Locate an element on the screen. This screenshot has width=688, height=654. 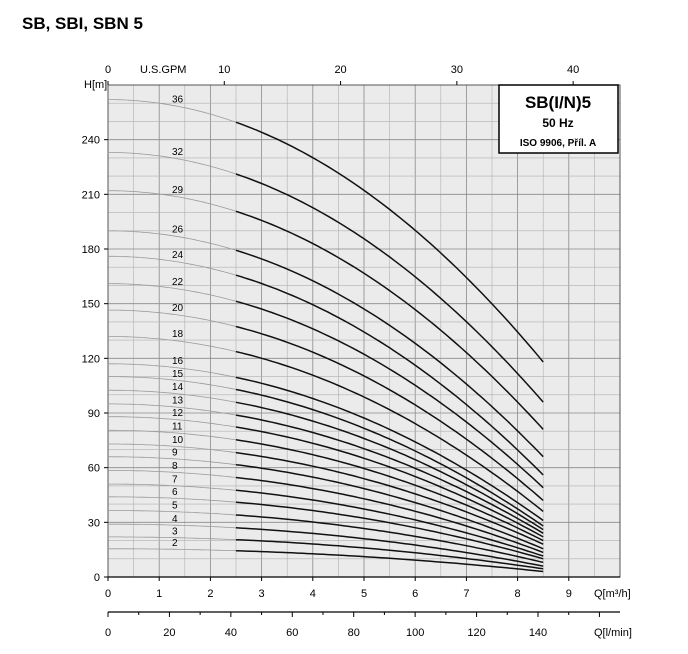
curve-label-2: 2 is located at coordinates (175, 543).